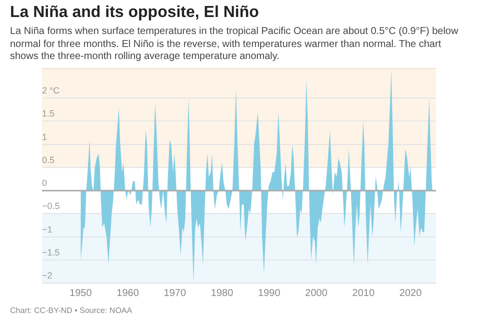  I want to click on x-tick-label: 2020, so click(410, 293).